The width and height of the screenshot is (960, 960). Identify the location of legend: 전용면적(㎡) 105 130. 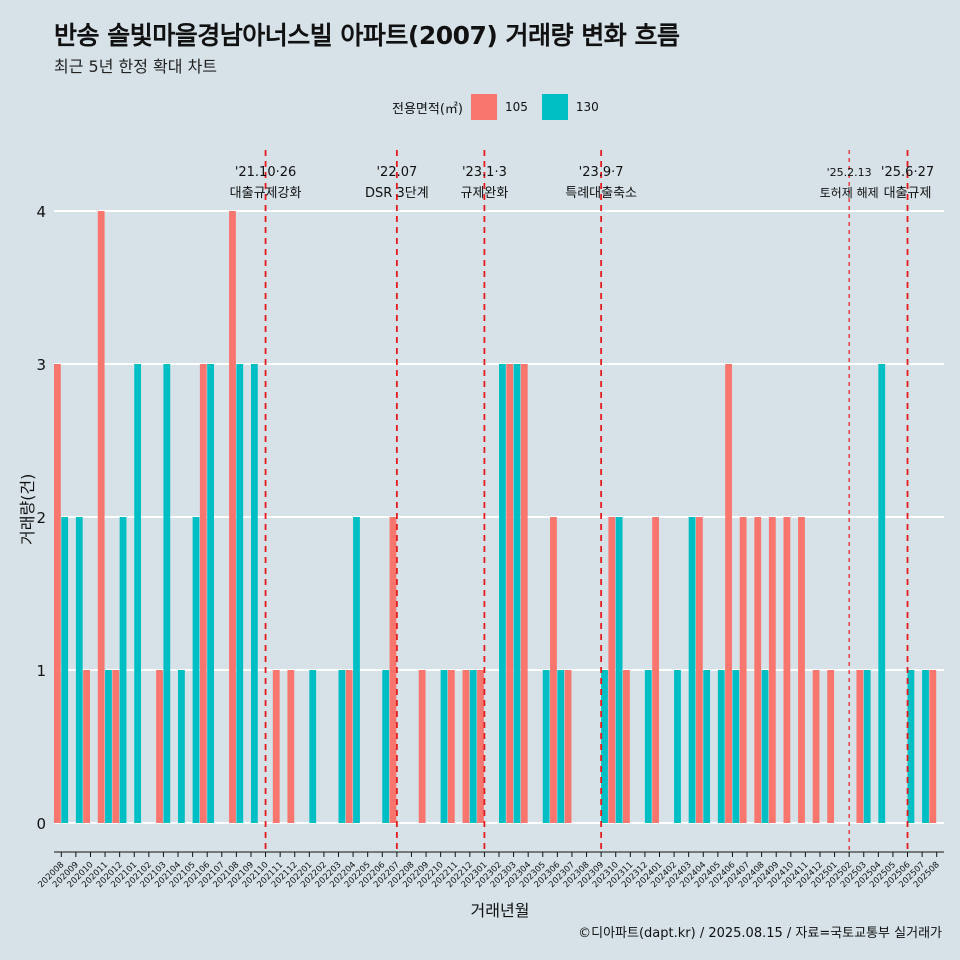
(502, 107).